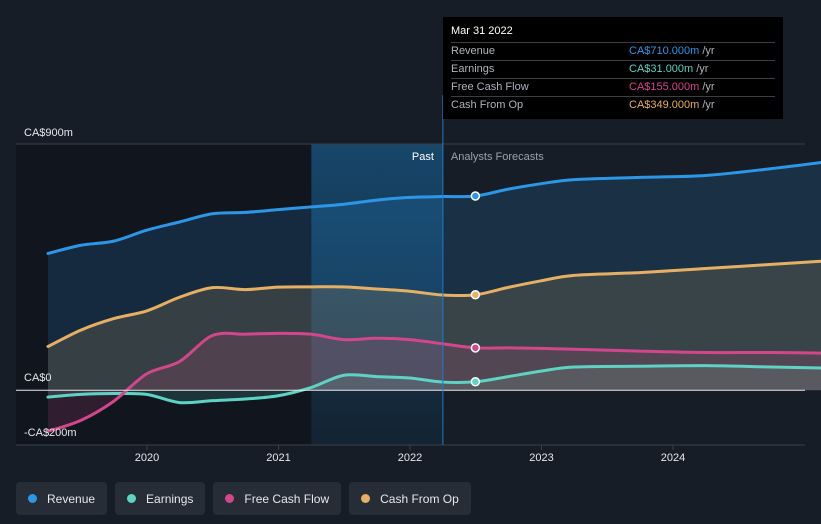 The width and height of the screenshot is (821, 524). I want to click on tooltip-row-value: CA$349.000m, so click(664, 105).